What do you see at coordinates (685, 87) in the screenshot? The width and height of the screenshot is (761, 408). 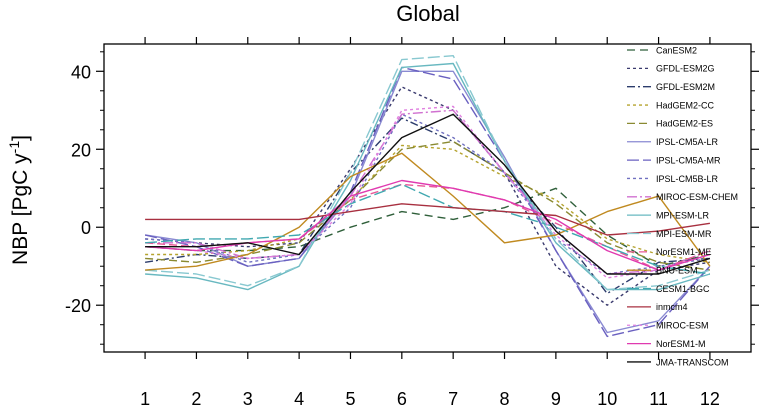 I see `legend-label: GFDL-ESM2M` at bounding box center [685, 87].